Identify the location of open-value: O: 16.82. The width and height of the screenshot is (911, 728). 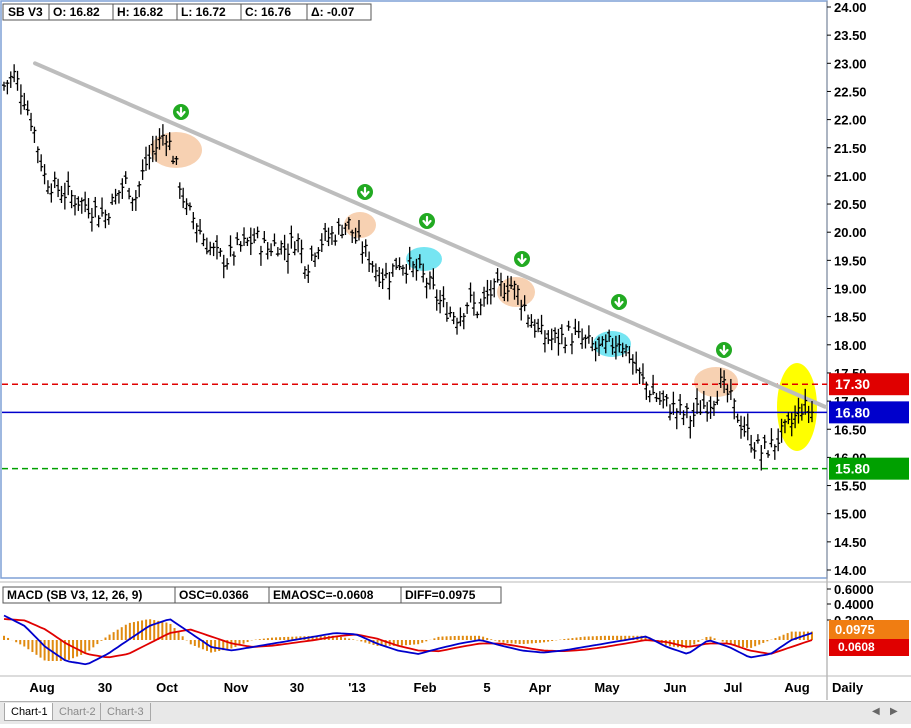
(76, 12).